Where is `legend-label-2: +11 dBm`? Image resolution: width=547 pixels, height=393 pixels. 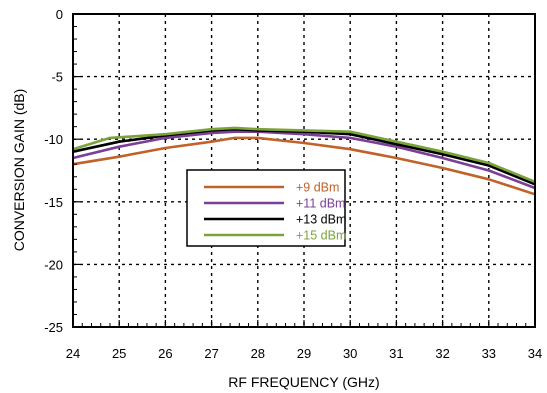
legend-label-2: +11 dBm is located at coordinates (320, 204).